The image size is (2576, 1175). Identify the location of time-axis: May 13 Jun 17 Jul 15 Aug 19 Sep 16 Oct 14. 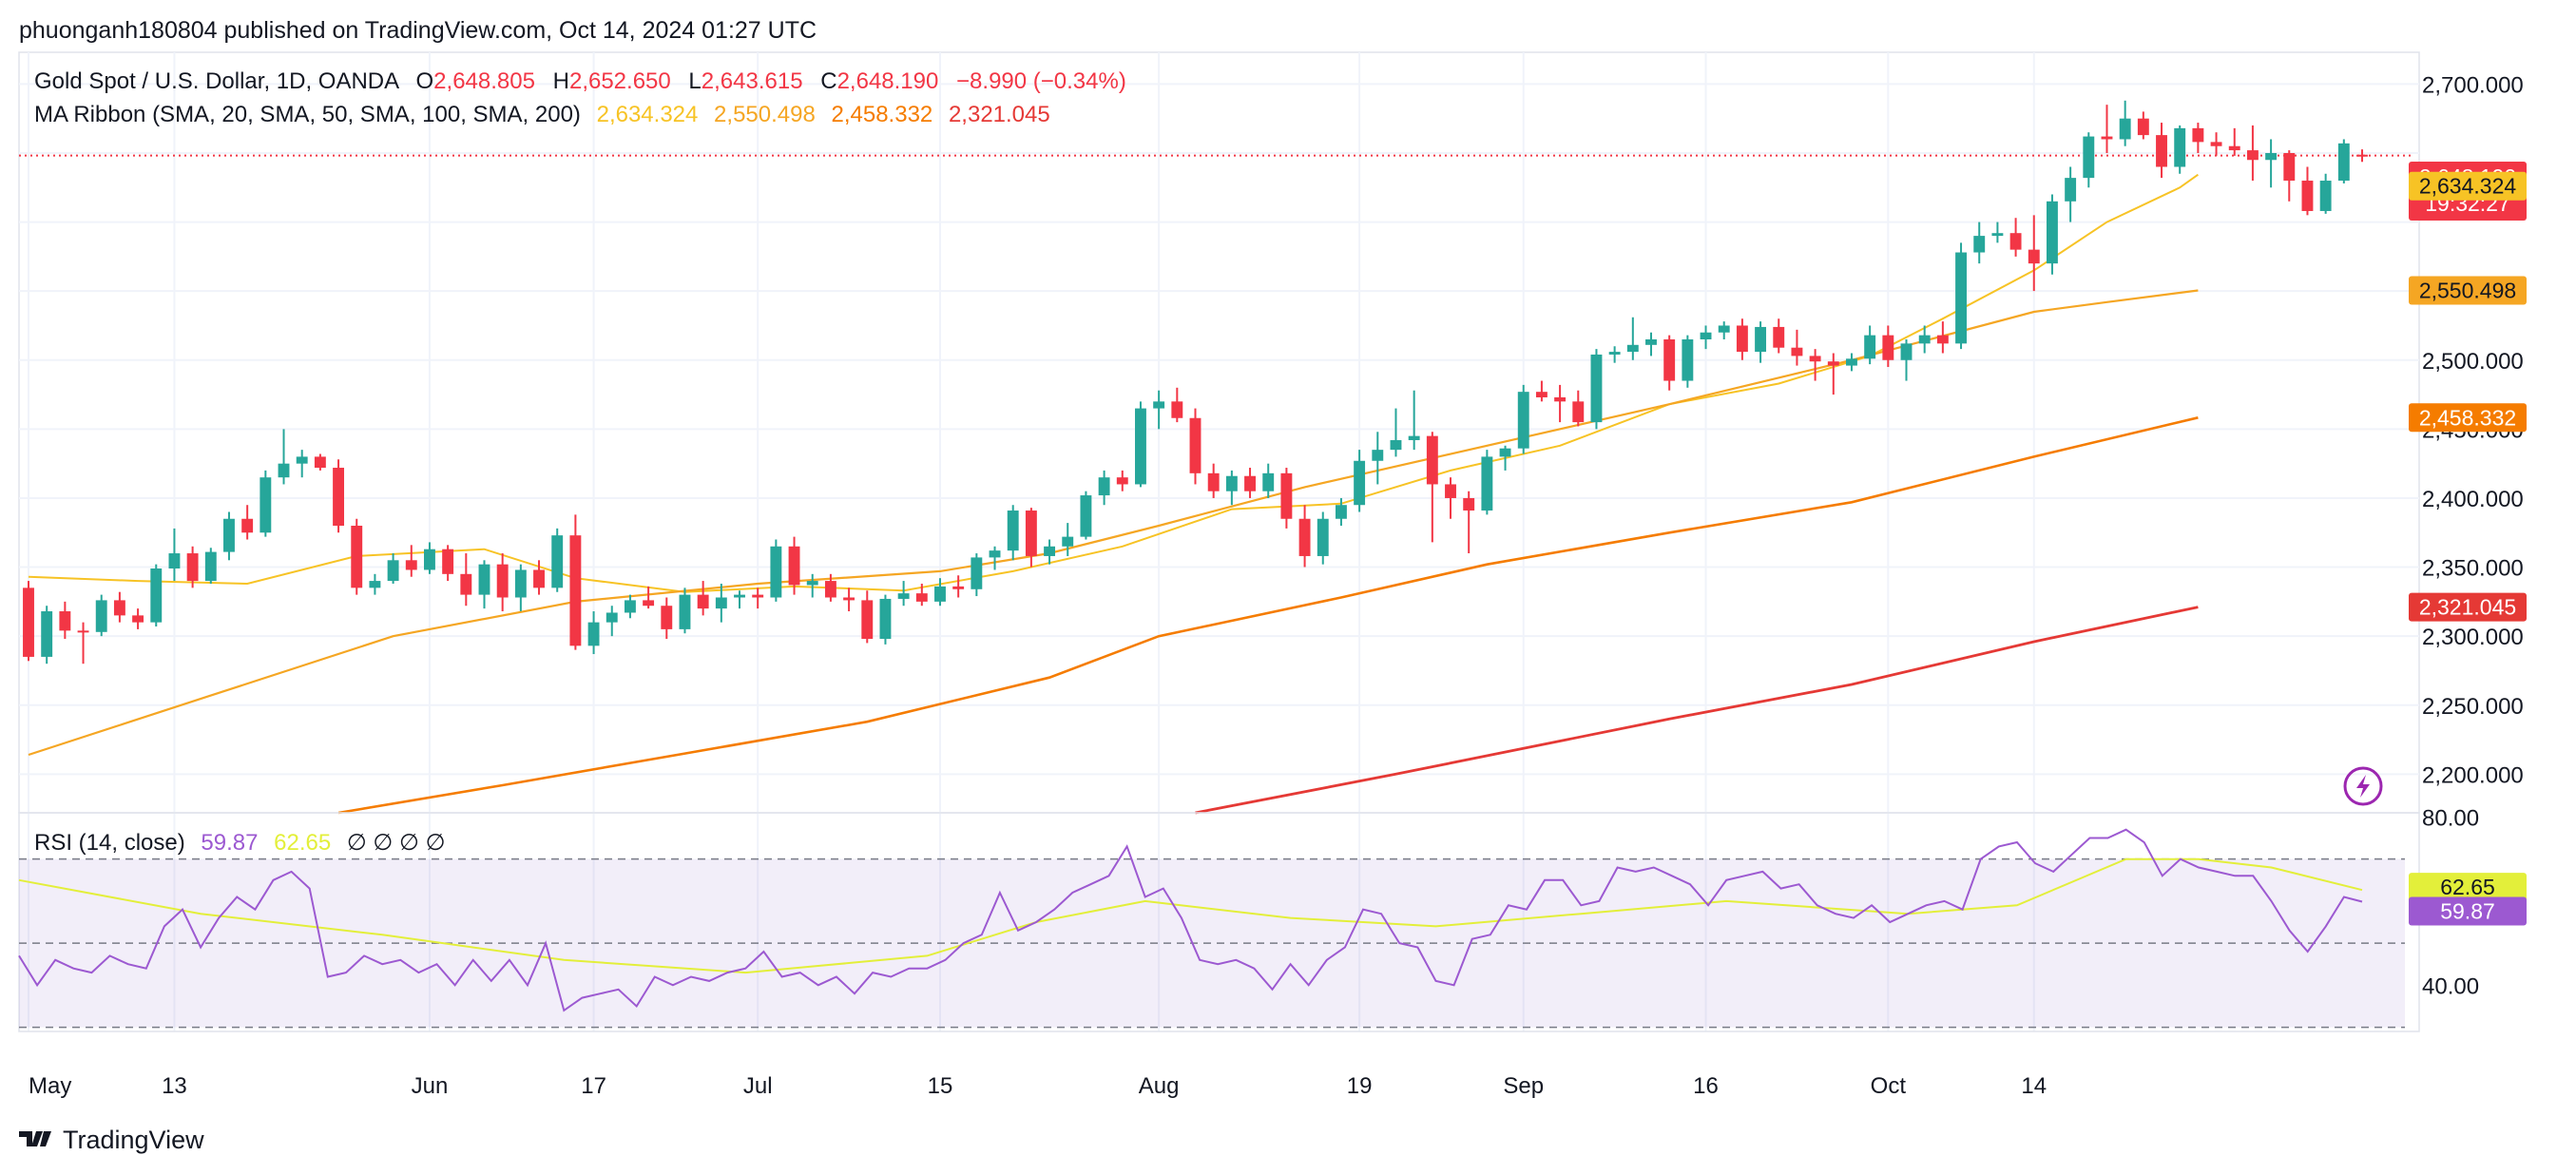
(1038, 1086).